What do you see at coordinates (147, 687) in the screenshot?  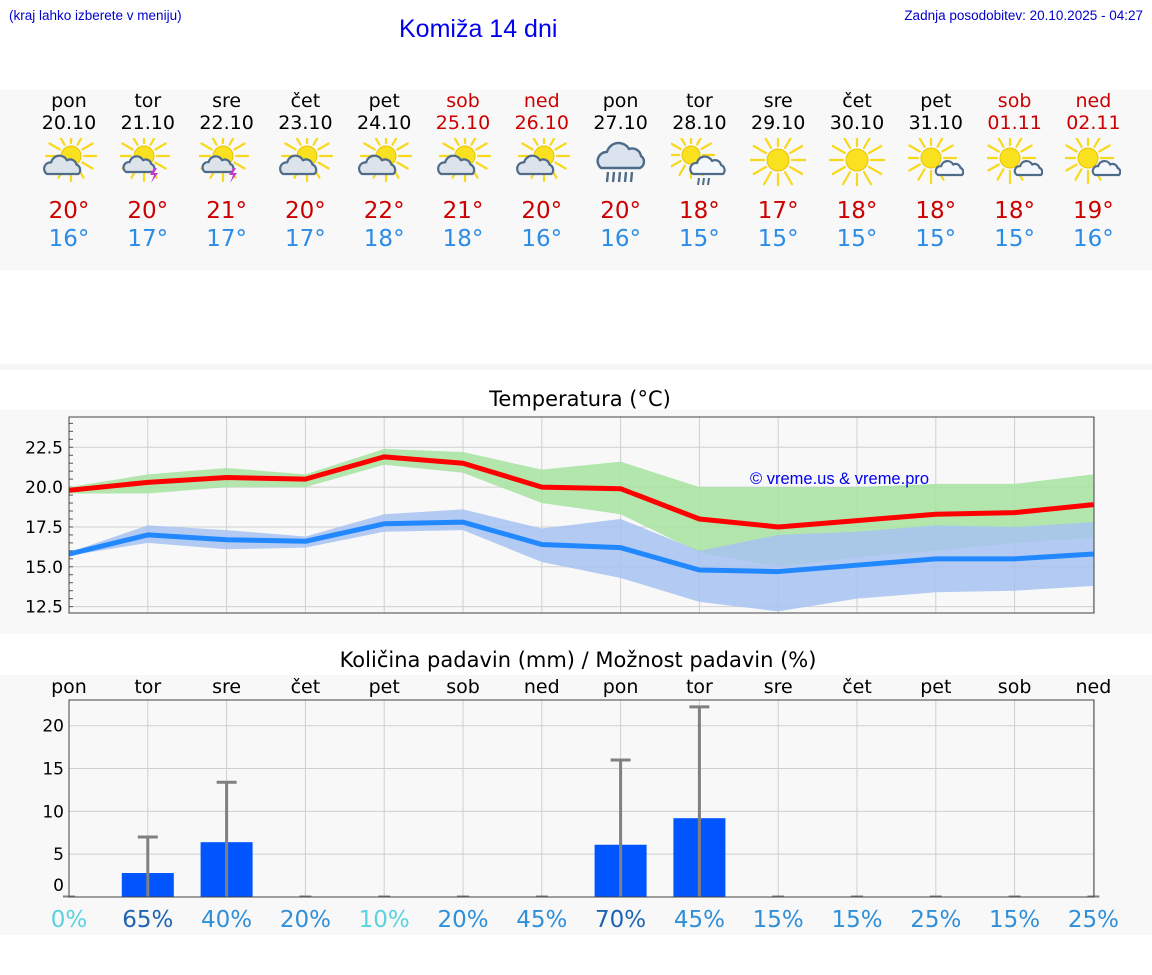 I see `day-label: tor` at bounding box center [147, 687].